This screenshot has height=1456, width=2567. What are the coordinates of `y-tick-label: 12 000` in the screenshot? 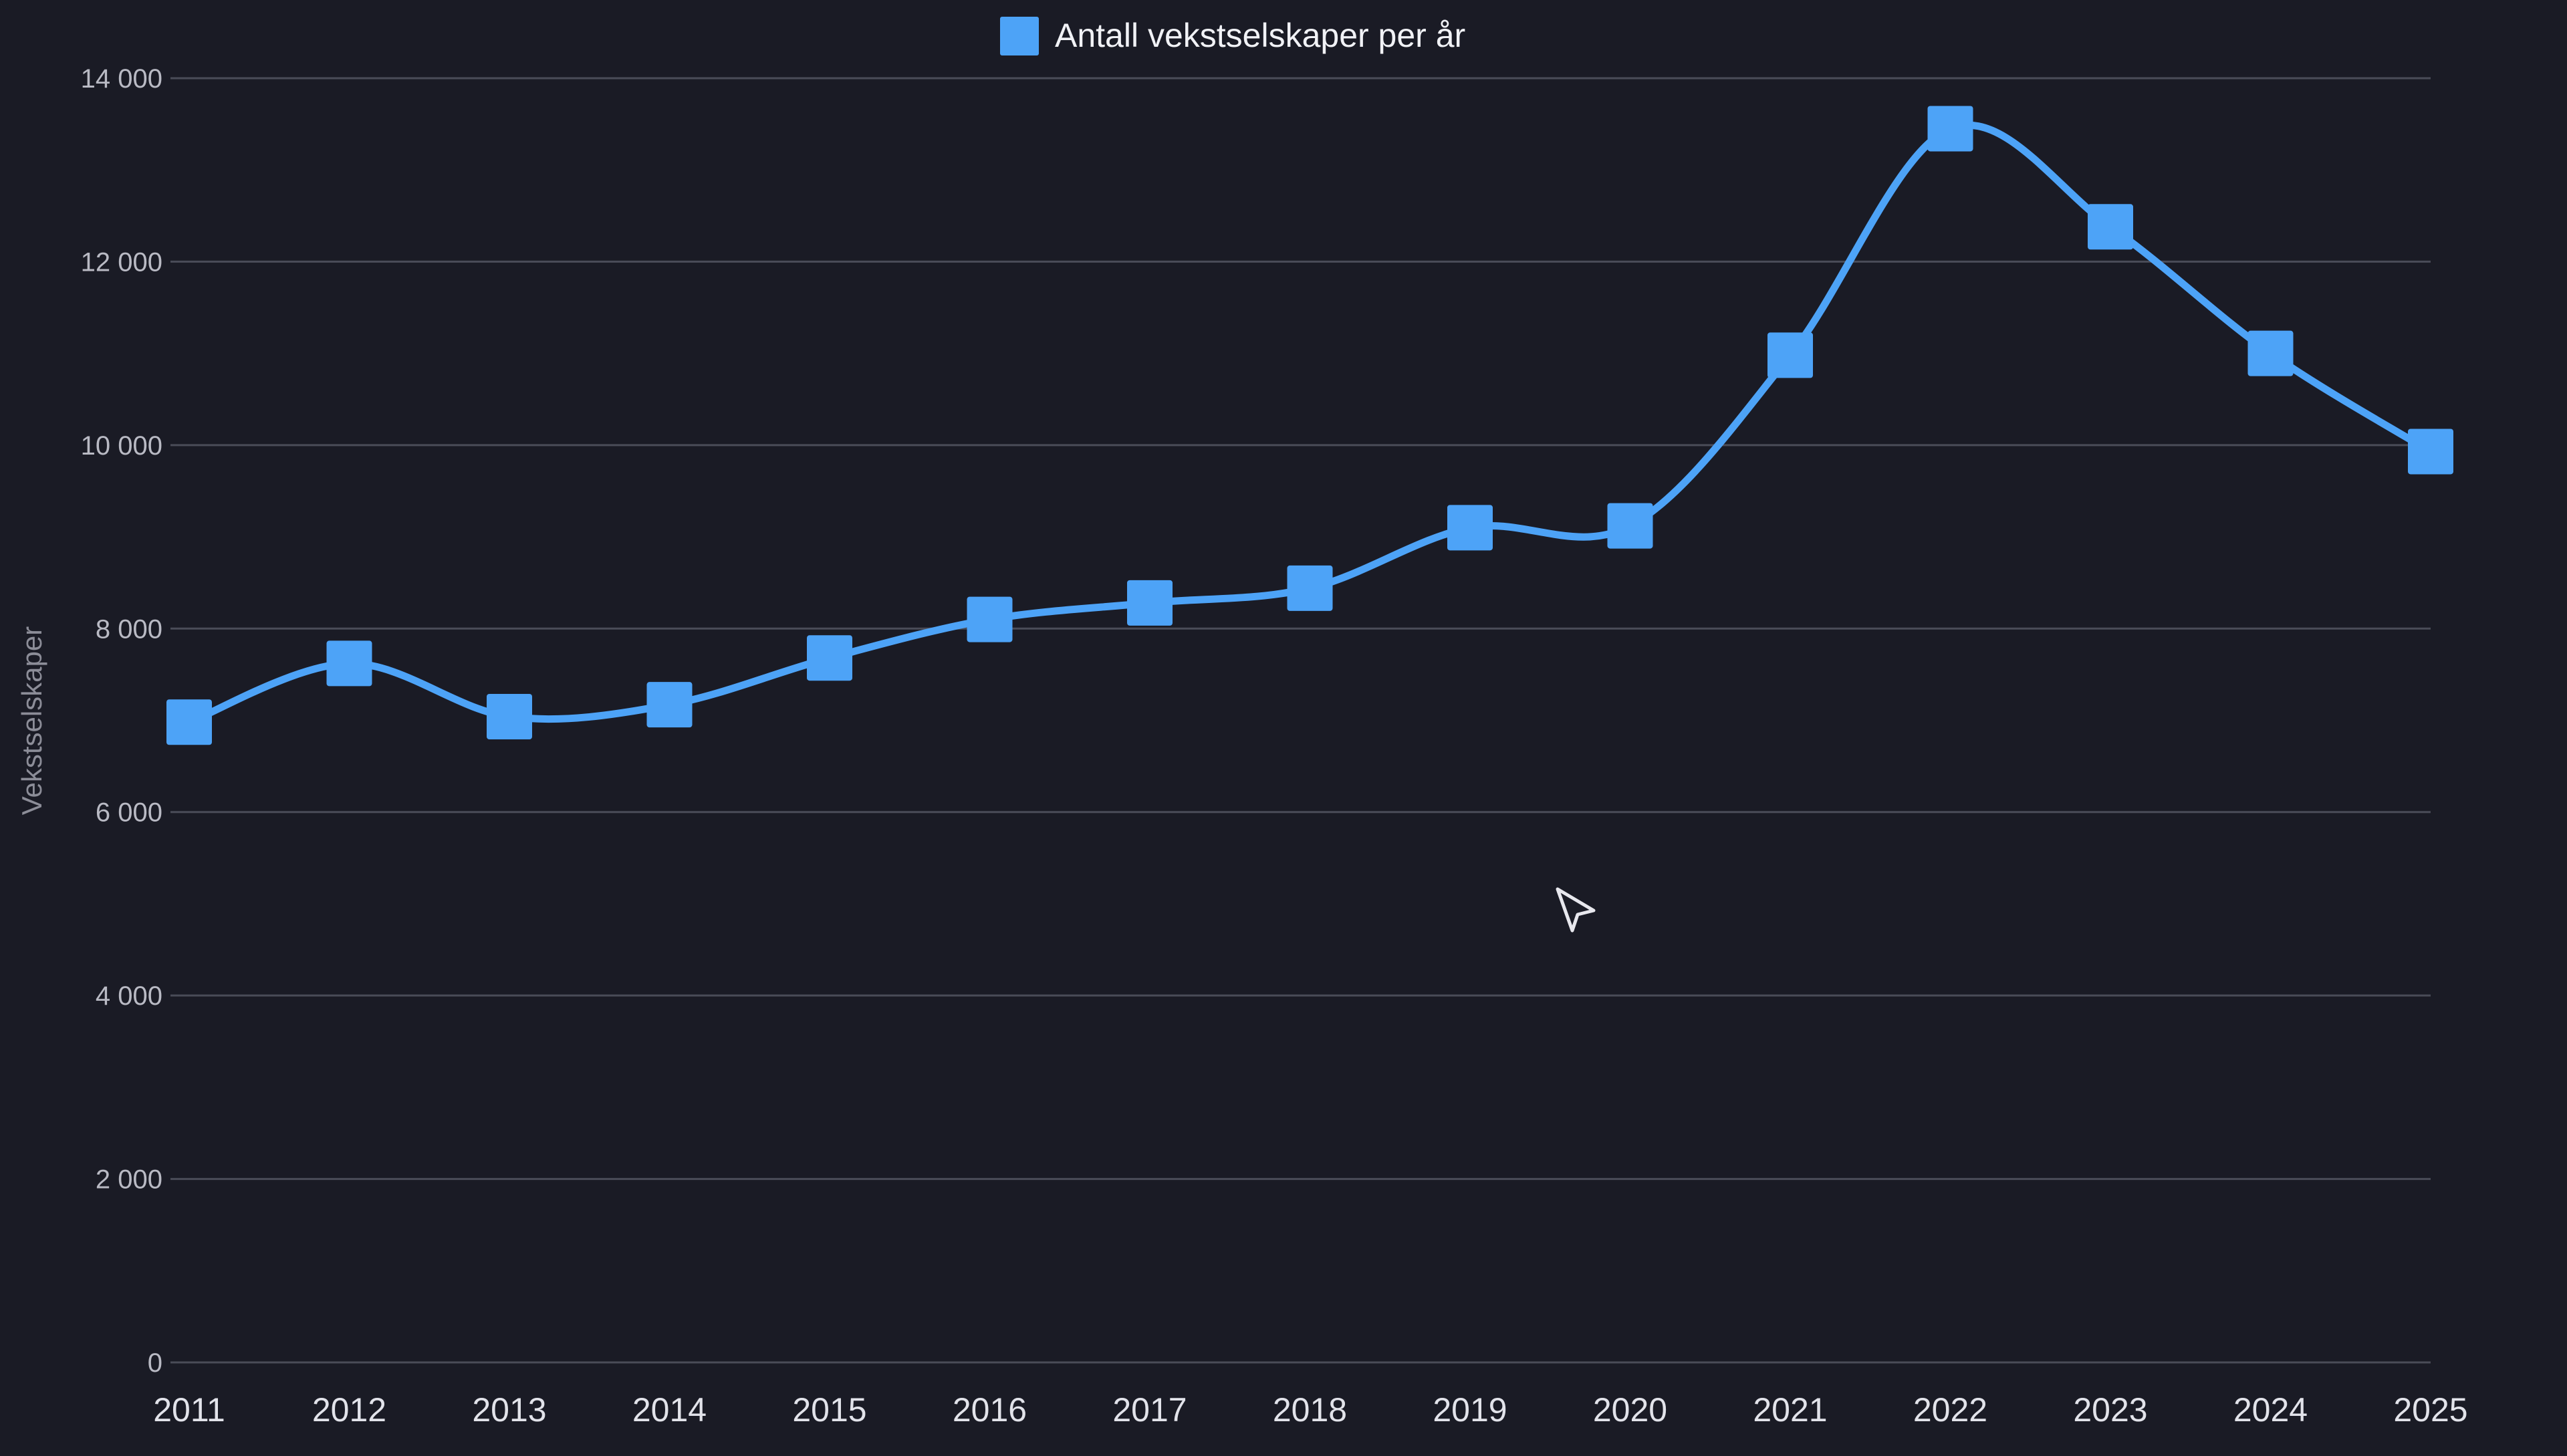 It's located at (121, 262).